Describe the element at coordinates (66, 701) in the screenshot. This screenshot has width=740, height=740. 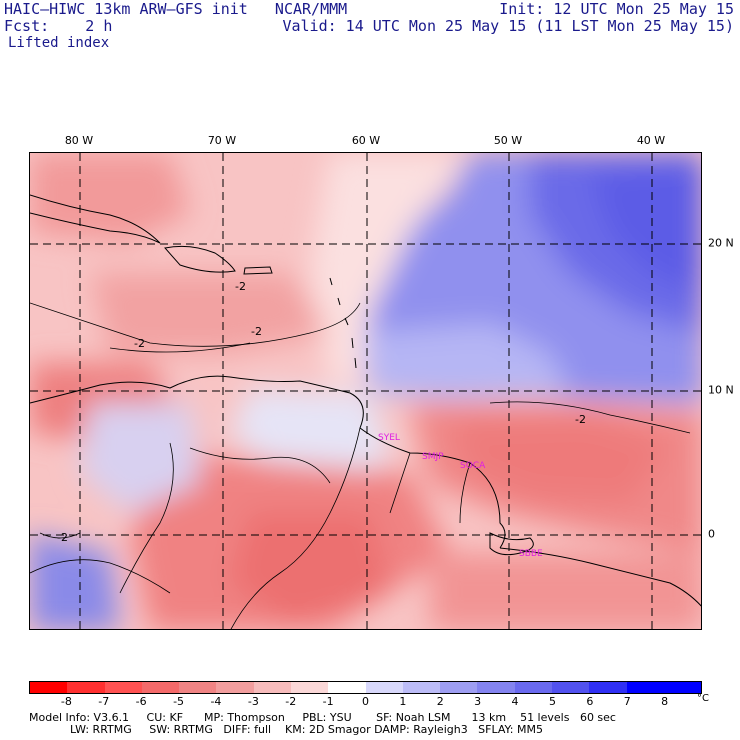
I see `colorbar-tick-label: -8` at that location.